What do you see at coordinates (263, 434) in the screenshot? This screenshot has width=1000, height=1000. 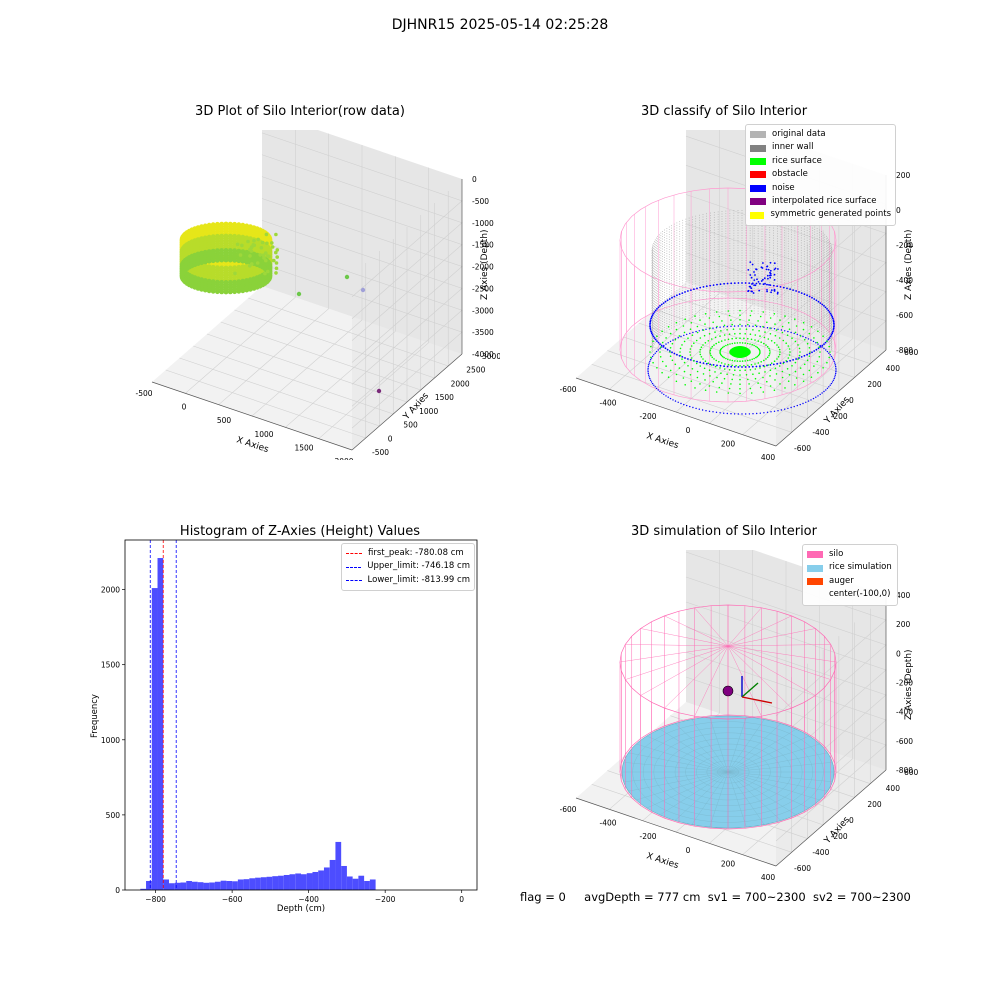 I see `tick-label: 1000` at bounding box center [263, 434].